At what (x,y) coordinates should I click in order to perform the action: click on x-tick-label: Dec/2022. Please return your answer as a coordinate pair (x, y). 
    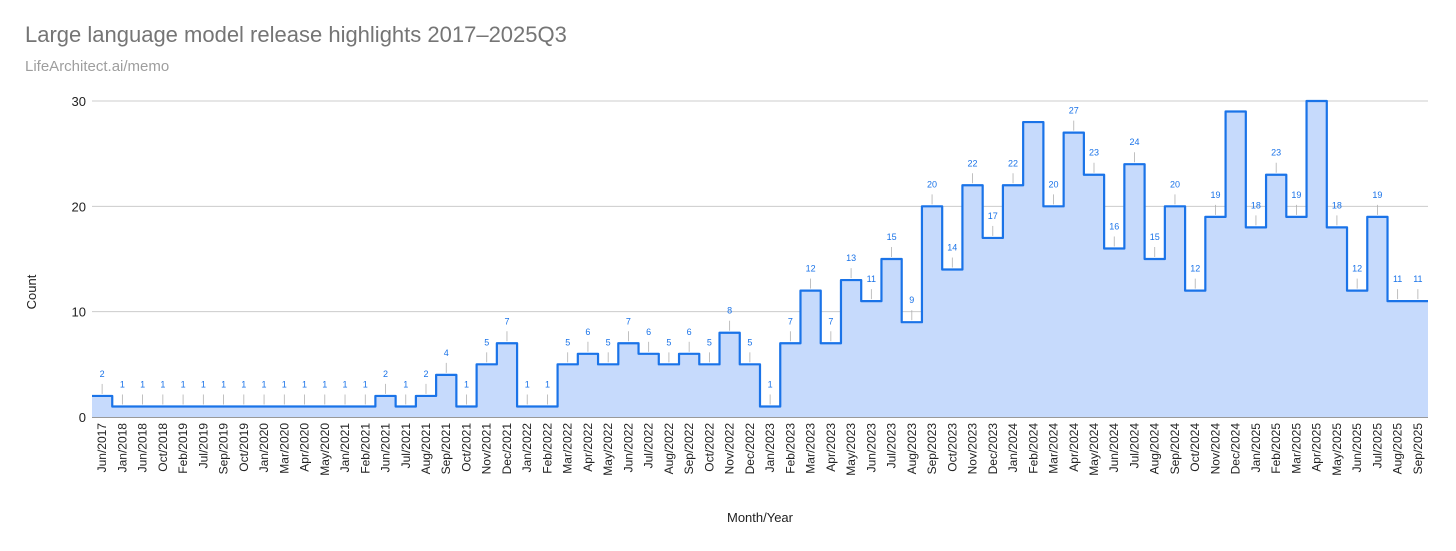
    Looking at the image, I should click on (750, 449).